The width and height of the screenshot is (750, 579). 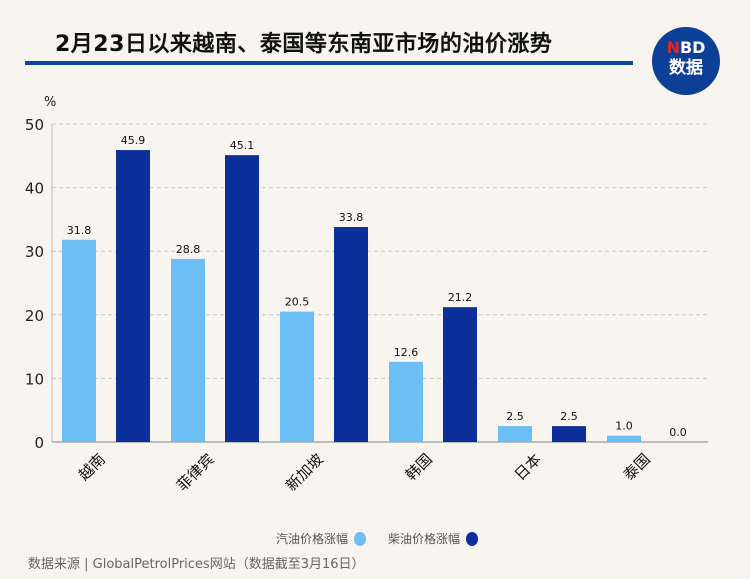 I want to click on logo-bd: BD, so click(x=692, y=47).